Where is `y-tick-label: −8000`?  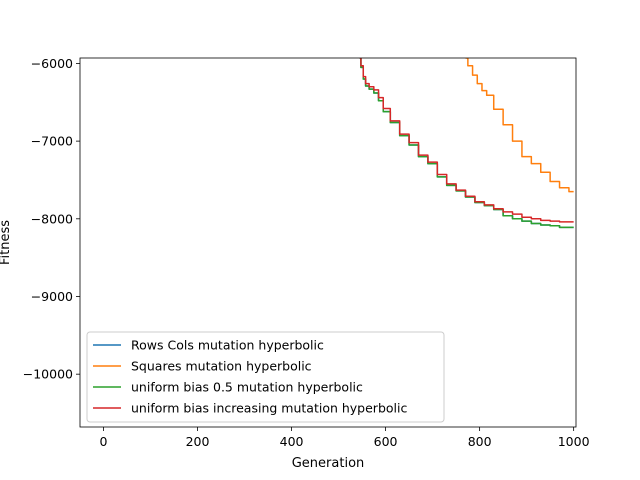
y-tick-label: −8000 is located at coordinates (52, 218).